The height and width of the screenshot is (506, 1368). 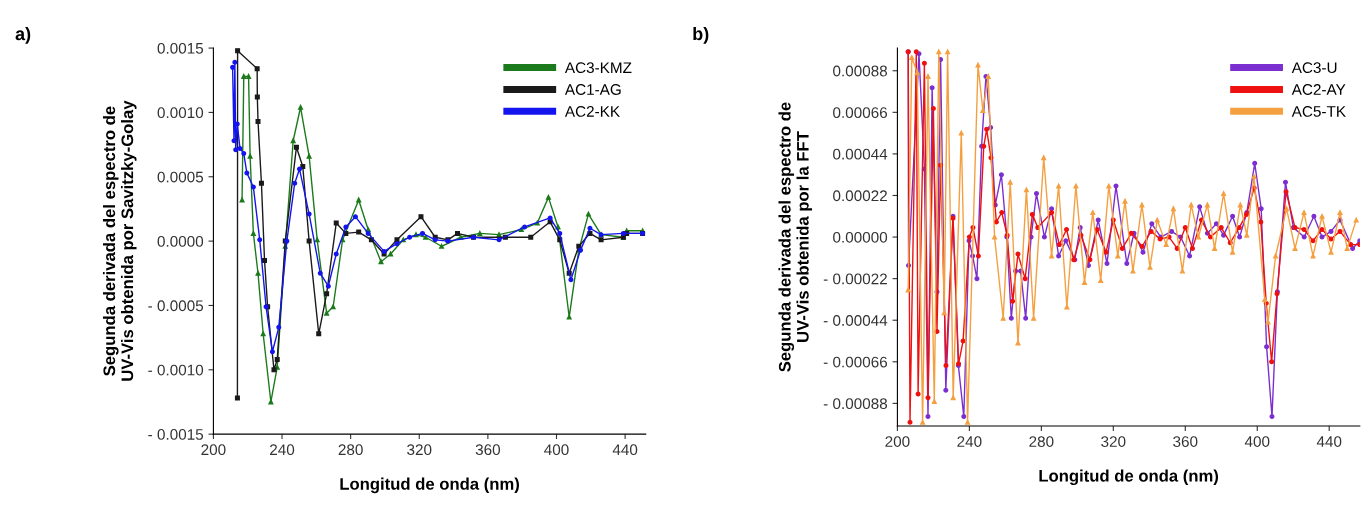 What do you see at coordinates (598, 68) in the screenshot?
I see `legend-label: AC3-KMZ` at bounding box center [598, 68].